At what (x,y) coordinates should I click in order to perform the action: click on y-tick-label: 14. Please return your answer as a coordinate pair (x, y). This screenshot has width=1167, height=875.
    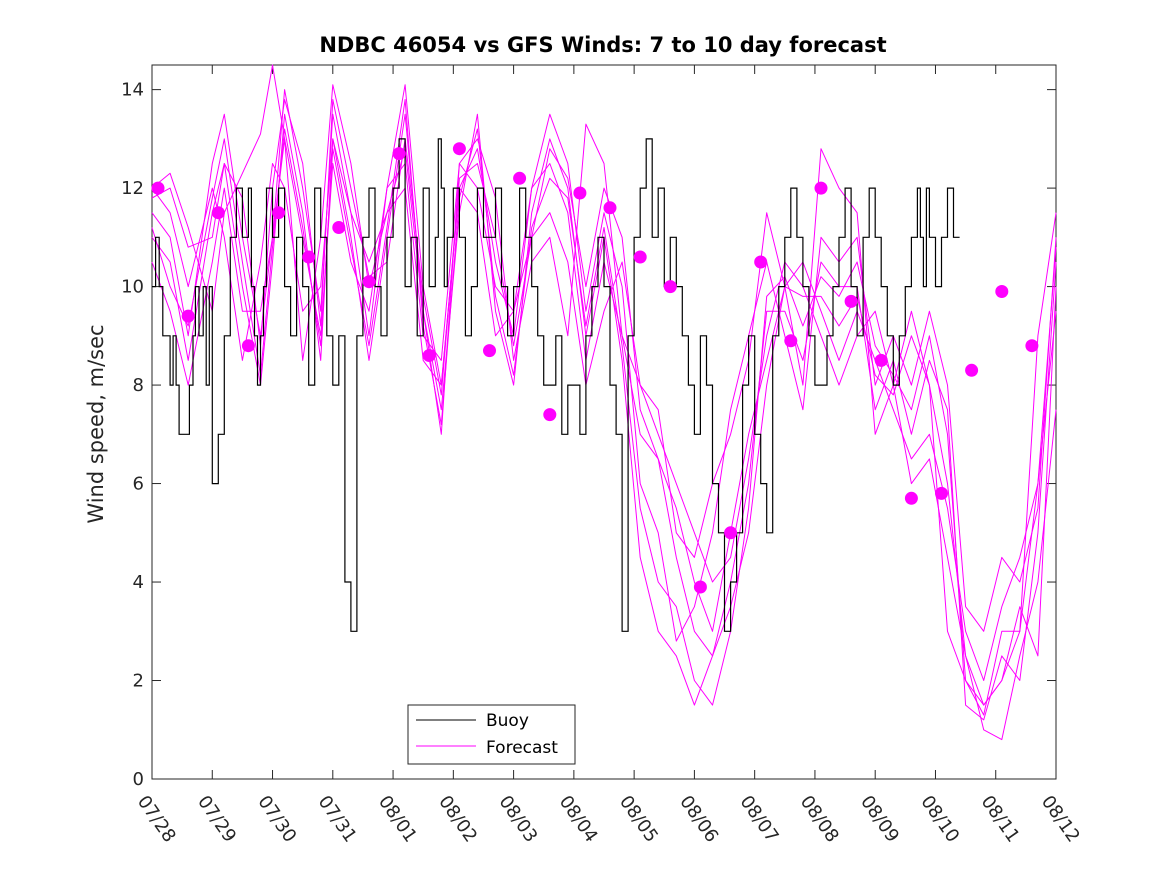
    Looking at the image, I should click on (132, 90).